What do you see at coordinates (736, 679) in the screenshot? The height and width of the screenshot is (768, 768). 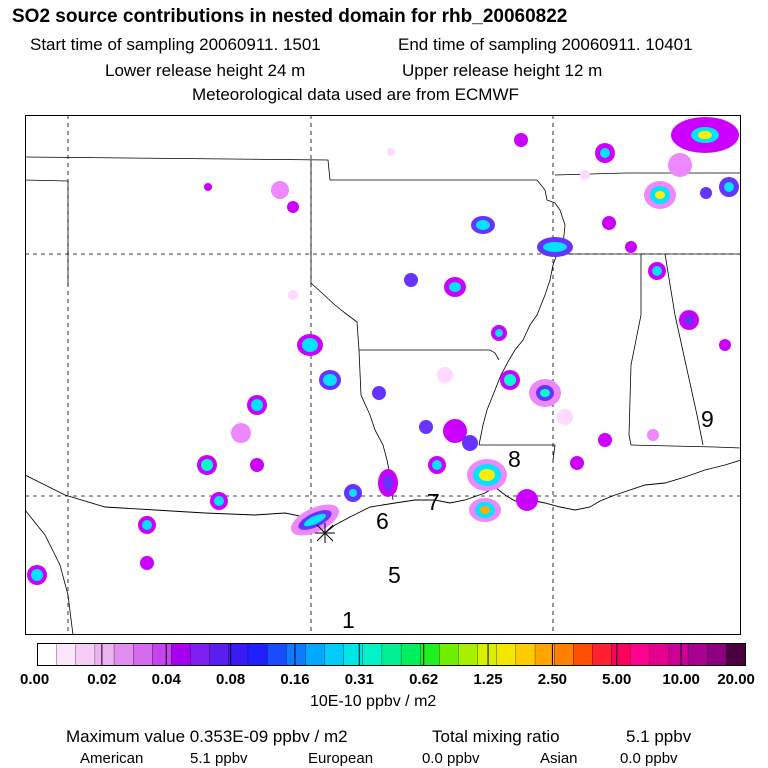 I see `colorbar-tick-label: 20.00` at bounding box center [736, 679].